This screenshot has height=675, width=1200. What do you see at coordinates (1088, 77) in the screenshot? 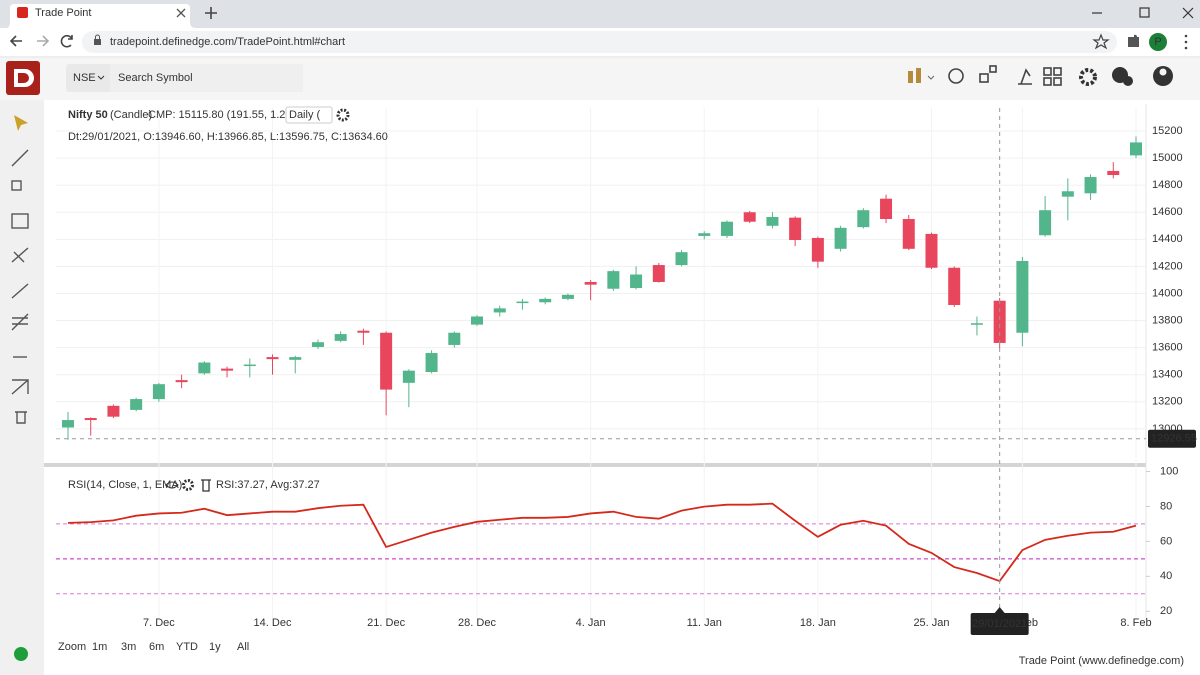
I see `settings-icon` at bounding box center [1088, 77].